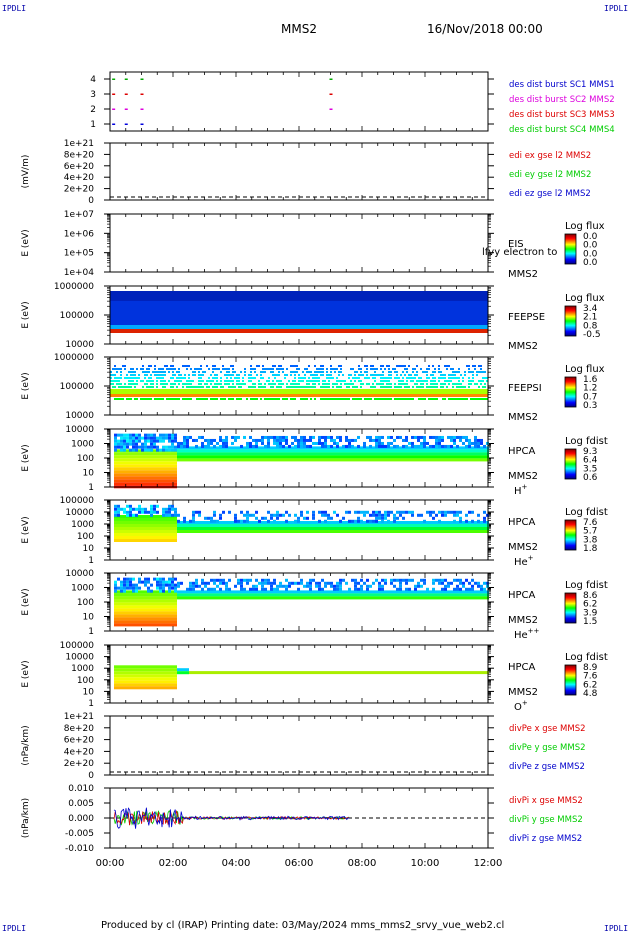 This screenshot has width=630, height=934. I want to click on colorbar-tick-label: 1.6, so click(590, 380).